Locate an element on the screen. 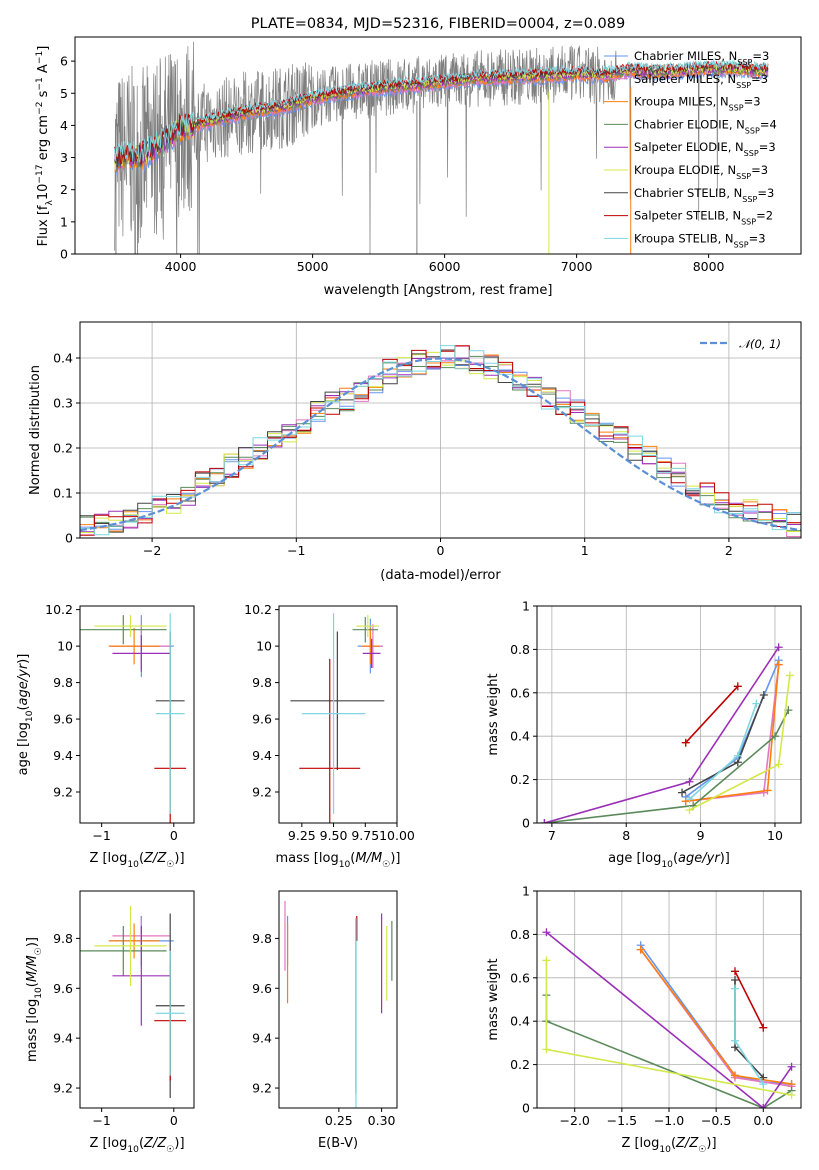 The height and width of the screenshot is (1170, 819). x-tick-label: −1.5 is located at coordinates (622, 1120).